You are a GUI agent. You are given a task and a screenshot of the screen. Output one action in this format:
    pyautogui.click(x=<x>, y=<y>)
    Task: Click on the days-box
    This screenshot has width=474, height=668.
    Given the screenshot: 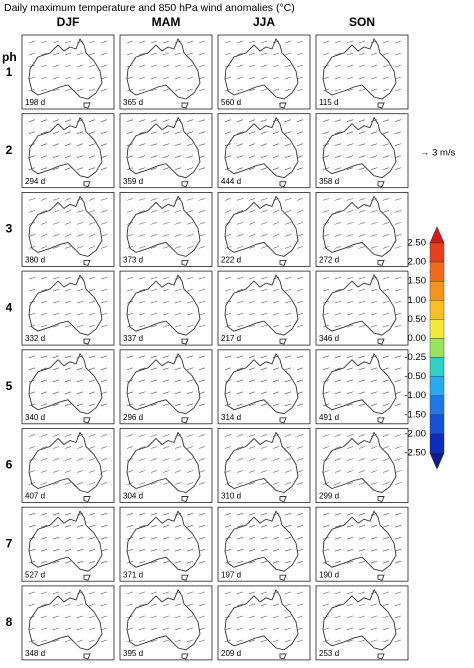 What is the action you would take?
    pyautogui.click(x=232, y=260)
    